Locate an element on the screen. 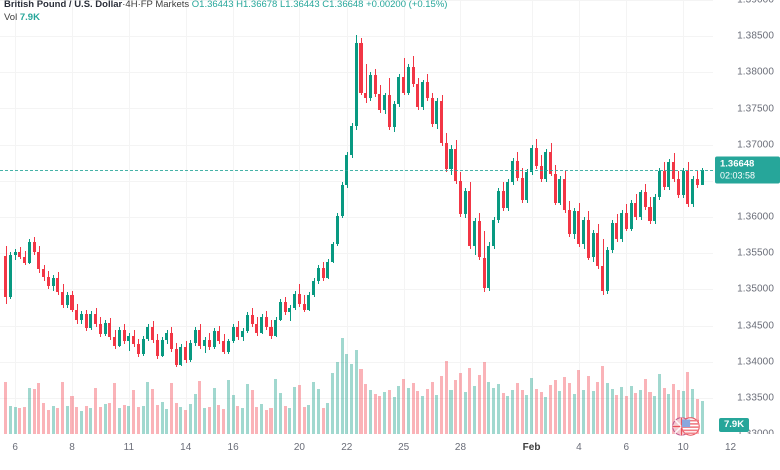  provider-label: FP Markets is located at coordinates (165, 5).